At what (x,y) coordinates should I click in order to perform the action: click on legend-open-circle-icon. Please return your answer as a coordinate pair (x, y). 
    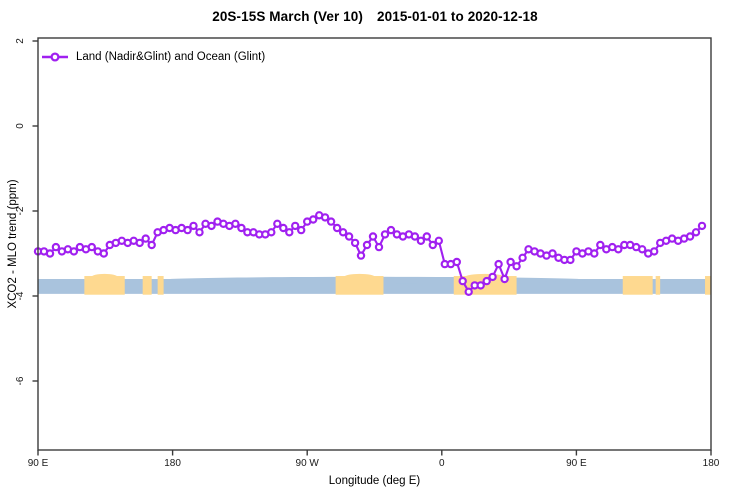
    Looking at the image, I should click on (55, 57).